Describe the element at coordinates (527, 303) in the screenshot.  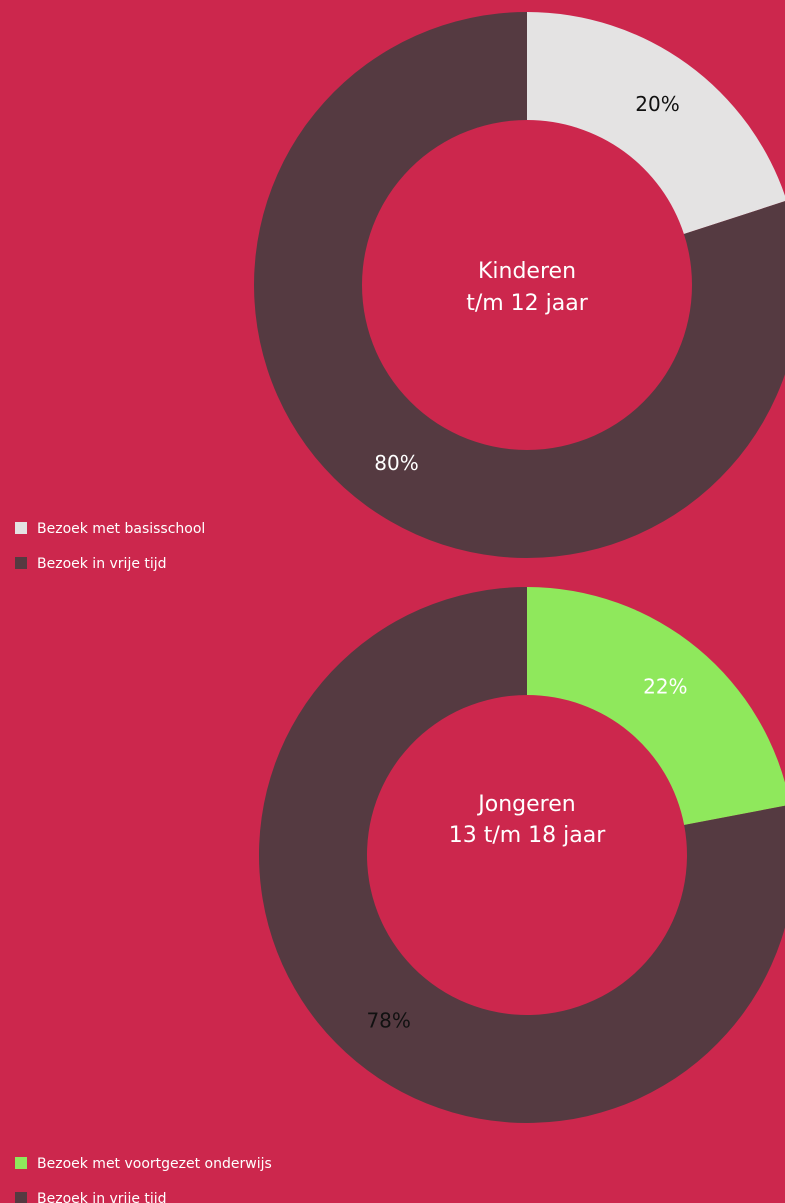
I see `center-title: t/m 12 jaar` at that location.